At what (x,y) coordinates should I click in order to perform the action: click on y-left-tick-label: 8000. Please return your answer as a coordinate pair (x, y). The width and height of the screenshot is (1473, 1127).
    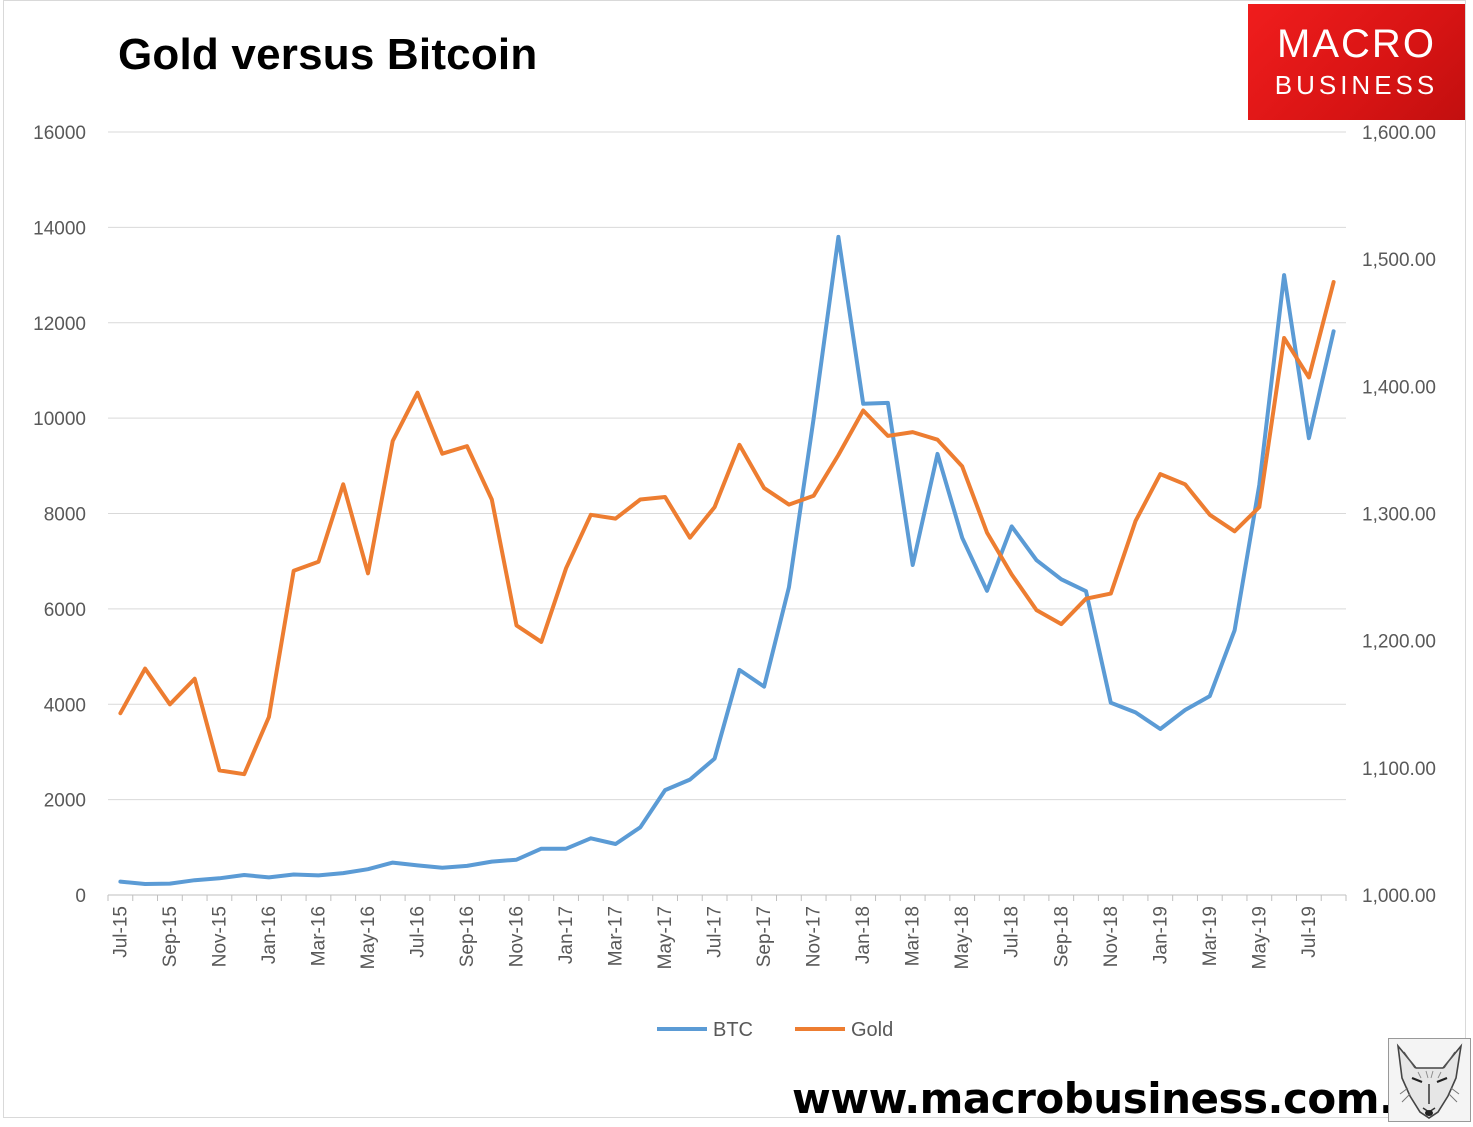
    Looking at the image, I should click on (65, 515).